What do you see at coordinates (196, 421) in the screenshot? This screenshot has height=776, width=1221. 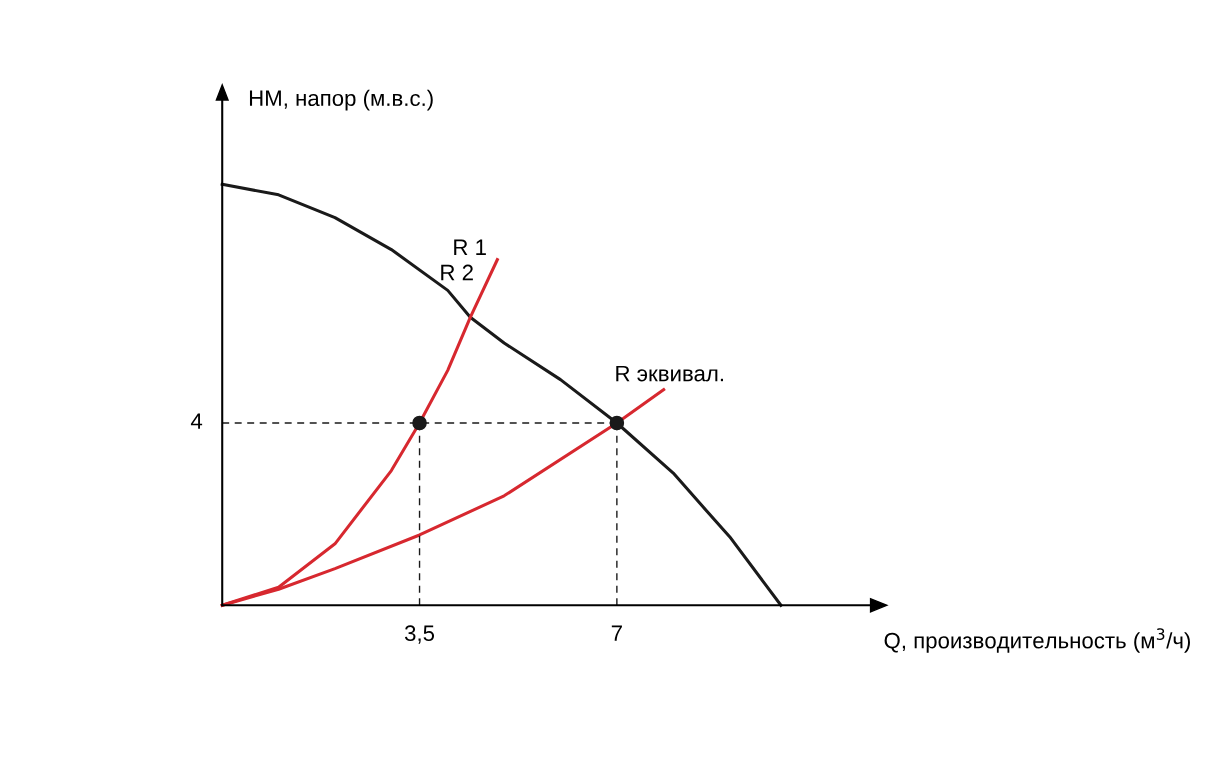 I see `text: 4` at bounding box center [196, 421].